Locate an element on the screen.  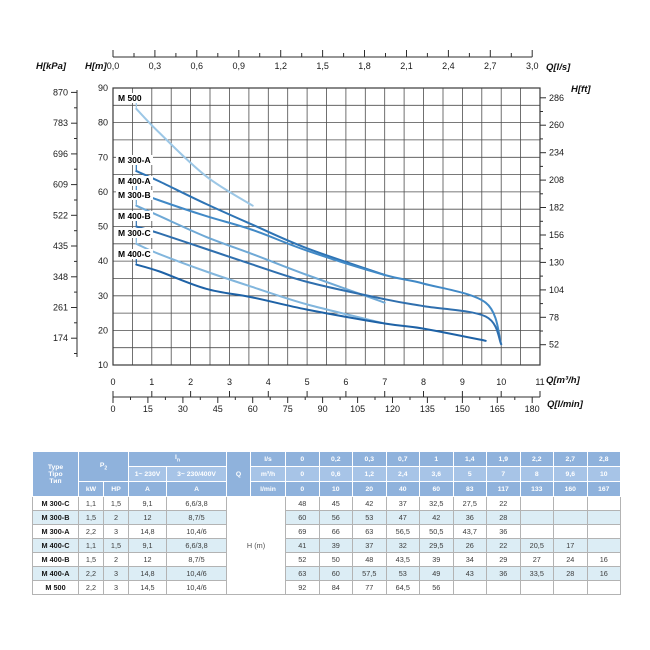
pump-type-cell: M 400-C is located at coordinates (55, 545).